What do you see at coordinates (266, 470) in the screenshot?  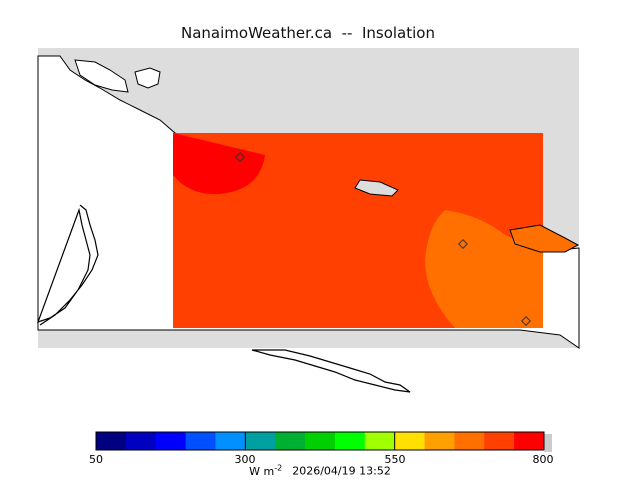 I see `units-label: W m-2` at bounding box center [266, 470].